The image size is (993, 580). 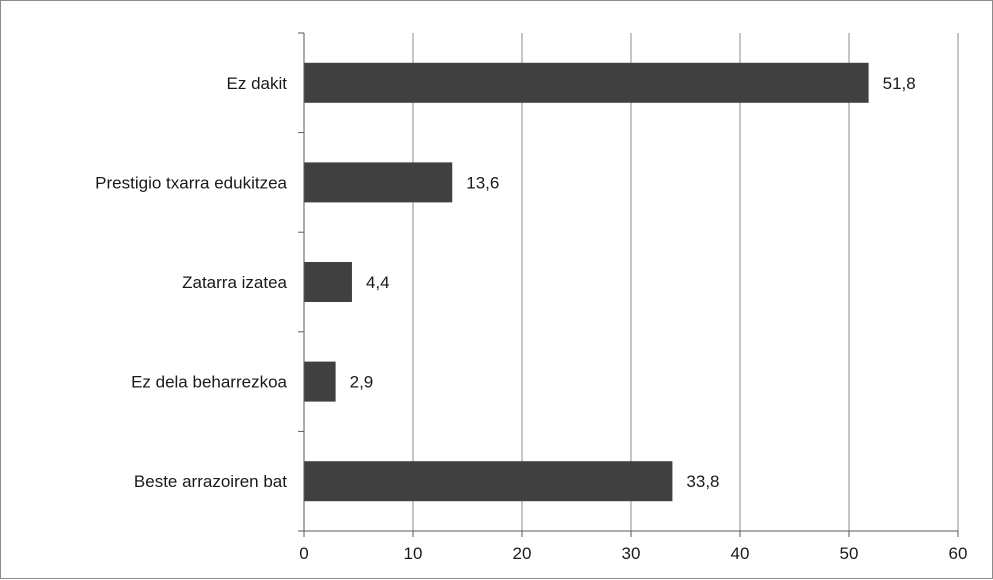 I want to click on value-label-0: 51,8, so click(x=899, y=83).